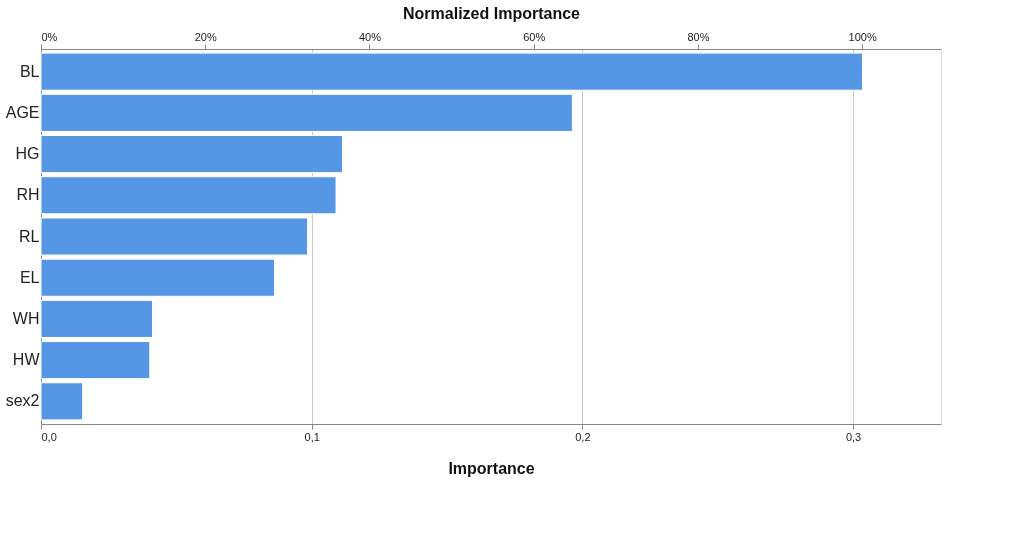 This screenshot has width=1009, height=540. Describe the element at coordinates (26, 360) in the screenshot. I see `y-tick-label: HW` at that location.